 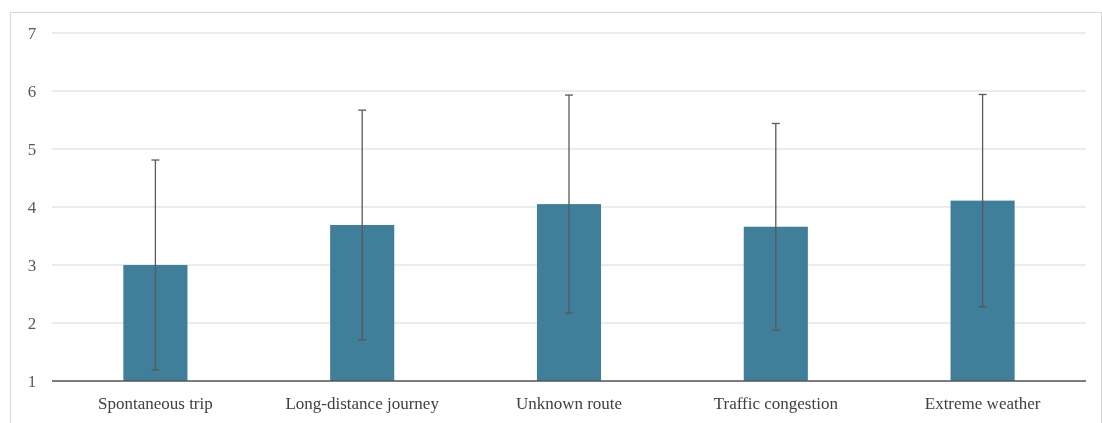 I want to click on y-tick-label: 5, so click(x=32, y=149).